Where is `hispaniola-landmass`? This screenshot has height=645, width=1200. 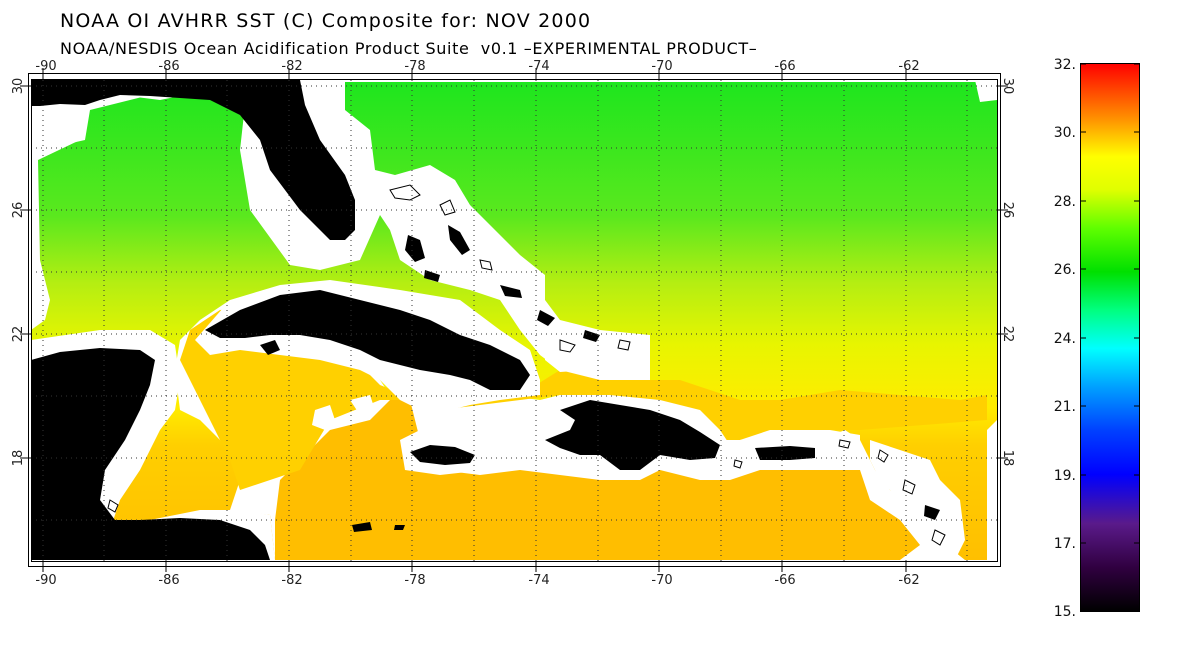 hispaniola-landmass is located at coordinates (632, 435).